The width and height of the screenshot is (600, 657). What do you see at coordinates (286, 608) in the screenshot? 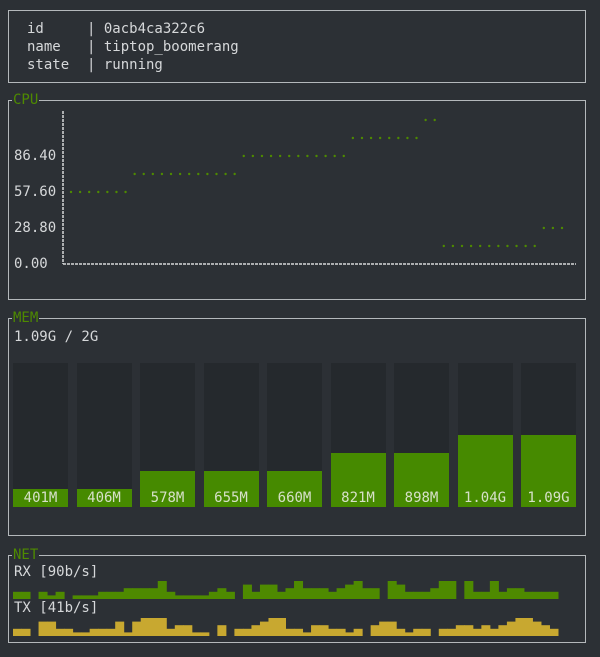
I see `net-sparklines` at bounding box center [286, 608].